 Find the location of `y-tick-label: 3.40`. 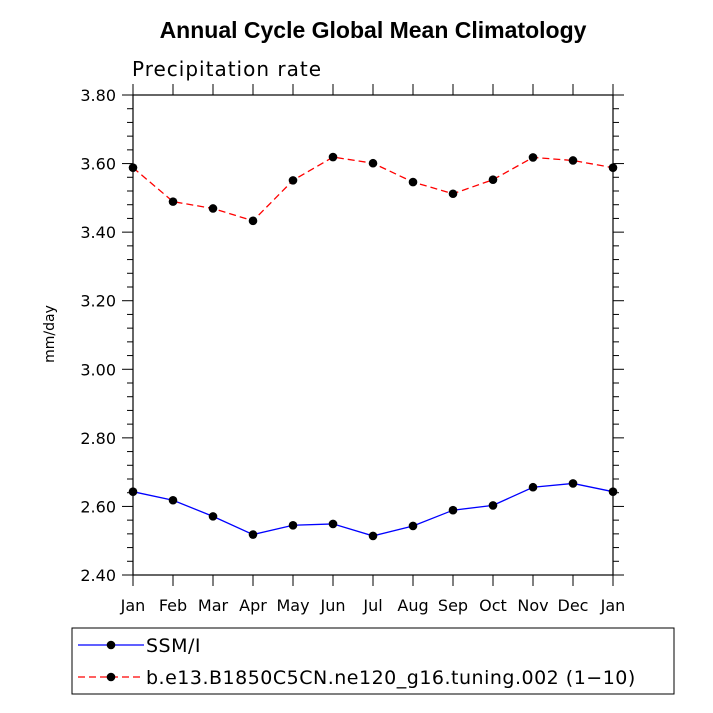

y-tick-label: 3.40 is located at coordinates (98, 232).